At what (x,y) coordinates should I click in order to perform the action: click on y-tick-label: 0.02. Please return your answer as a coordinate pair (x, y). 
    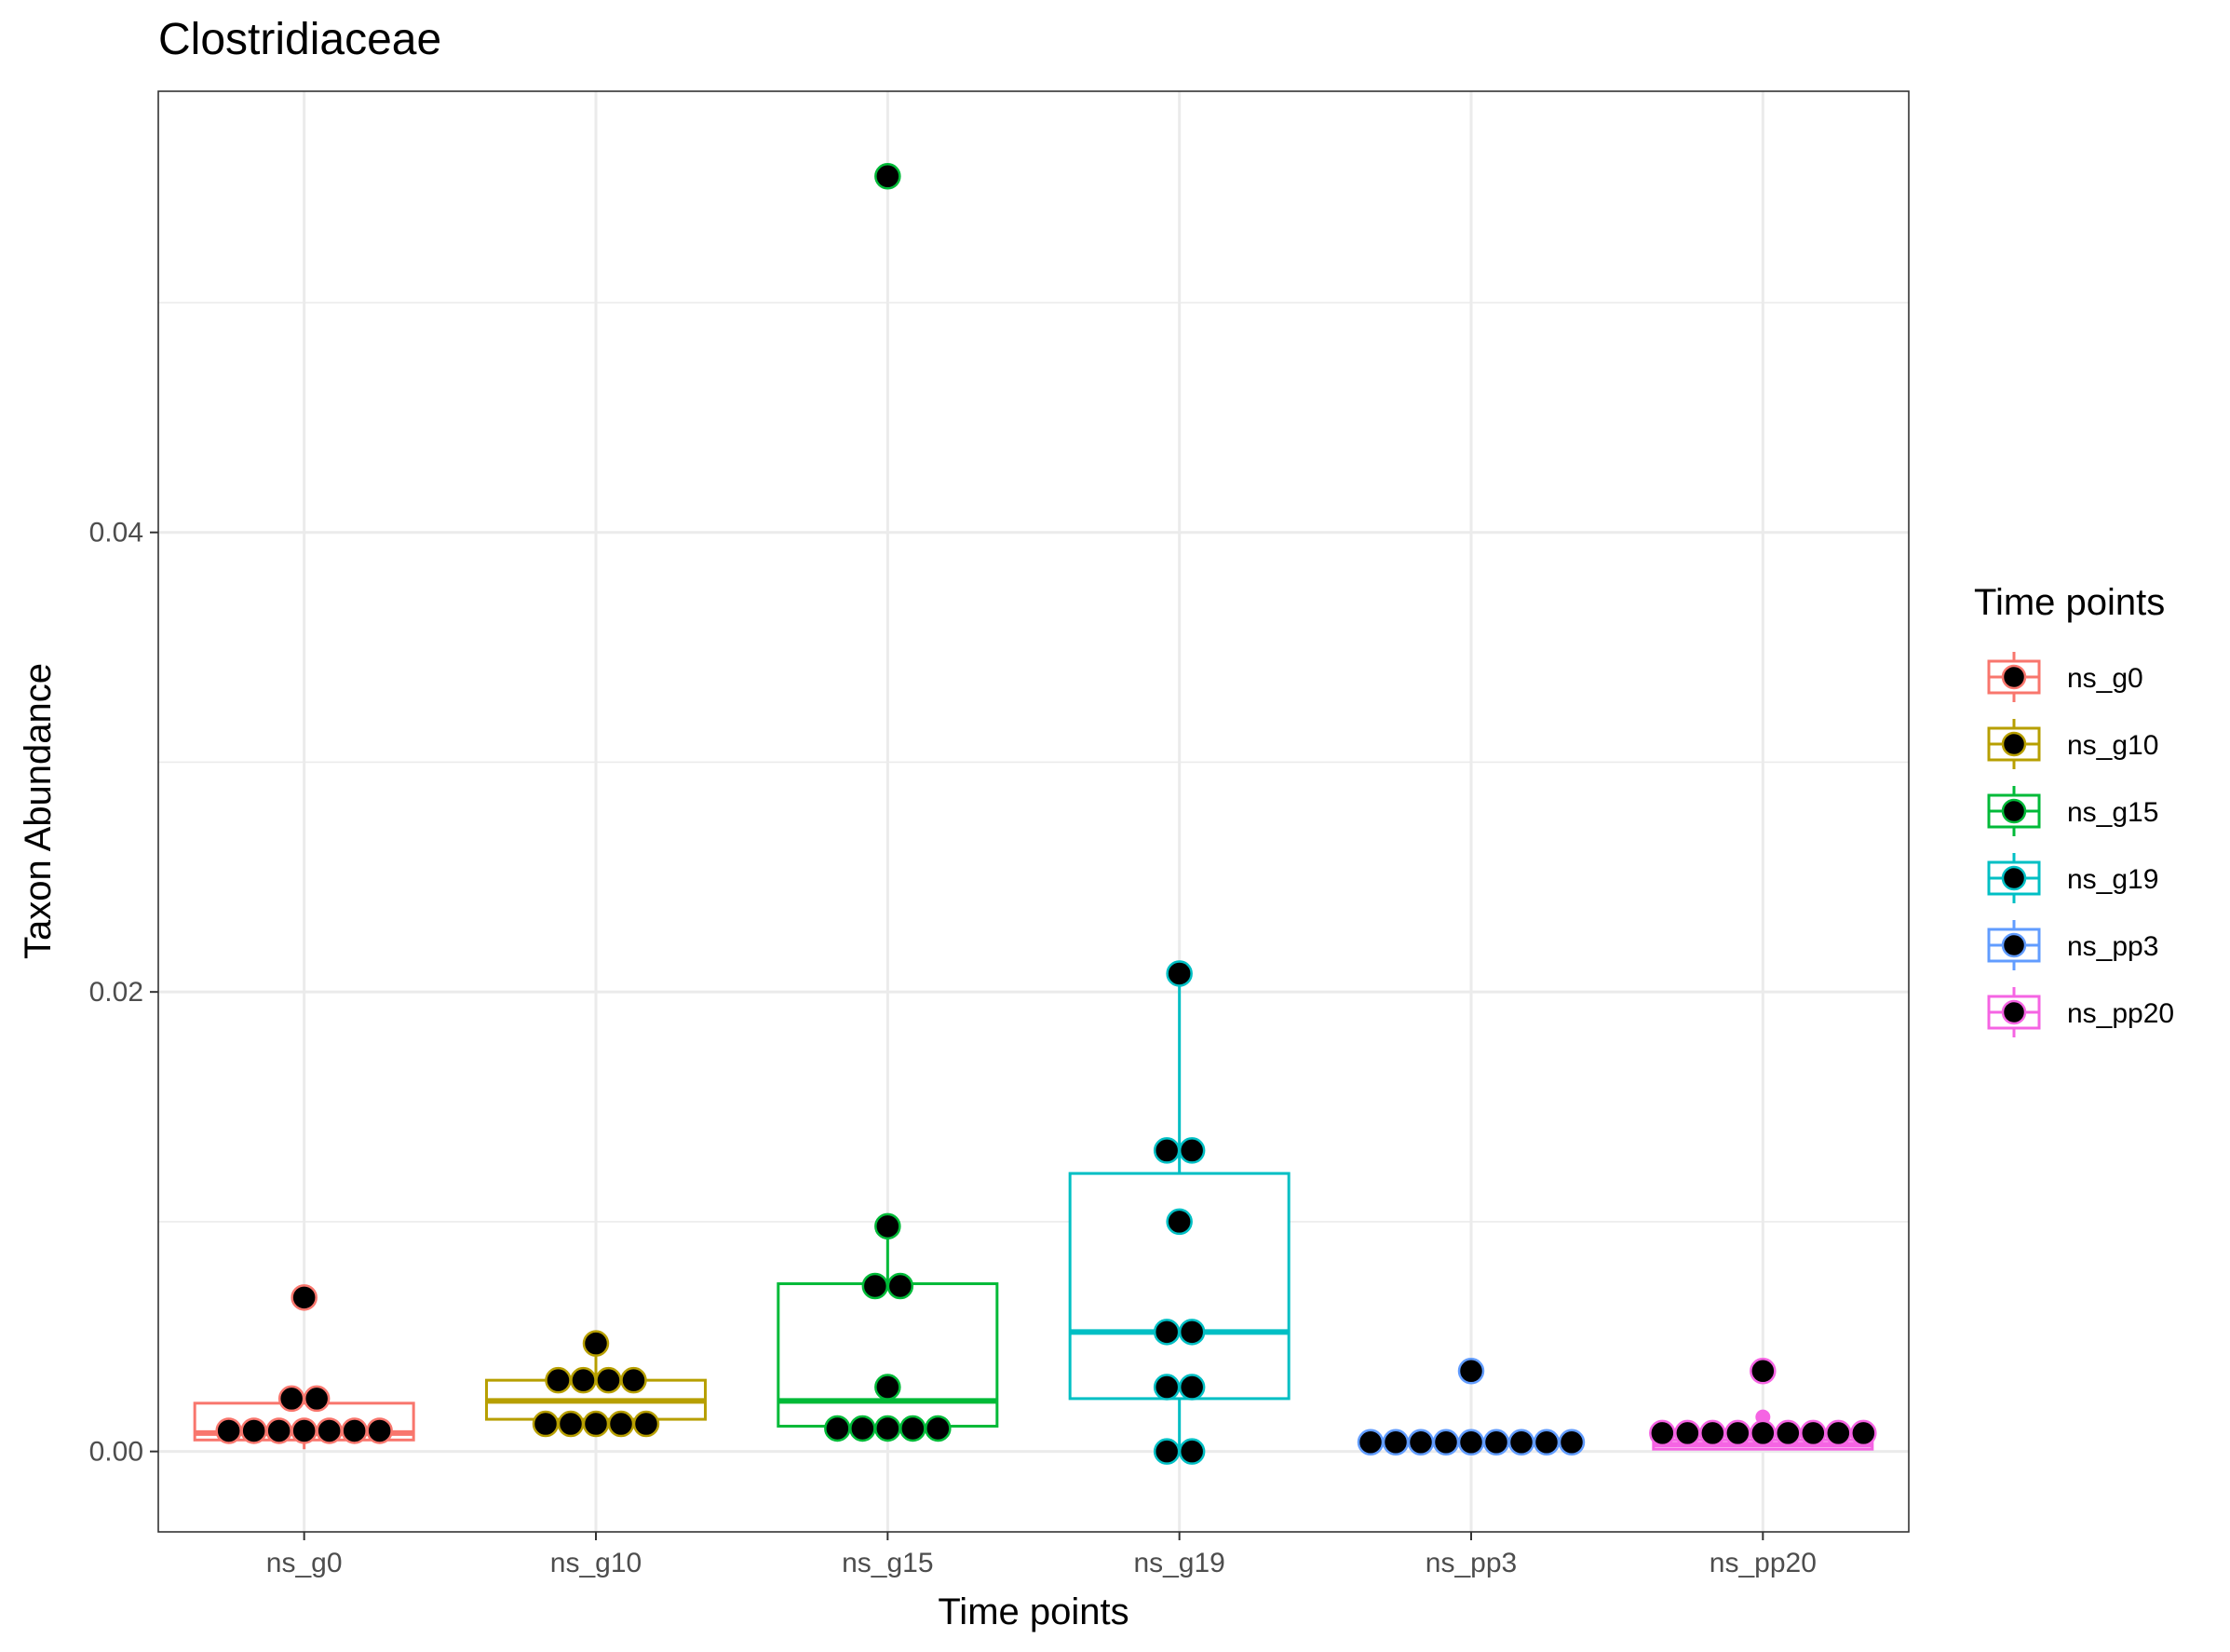
    Looking at the image, I should click on (116, 992).